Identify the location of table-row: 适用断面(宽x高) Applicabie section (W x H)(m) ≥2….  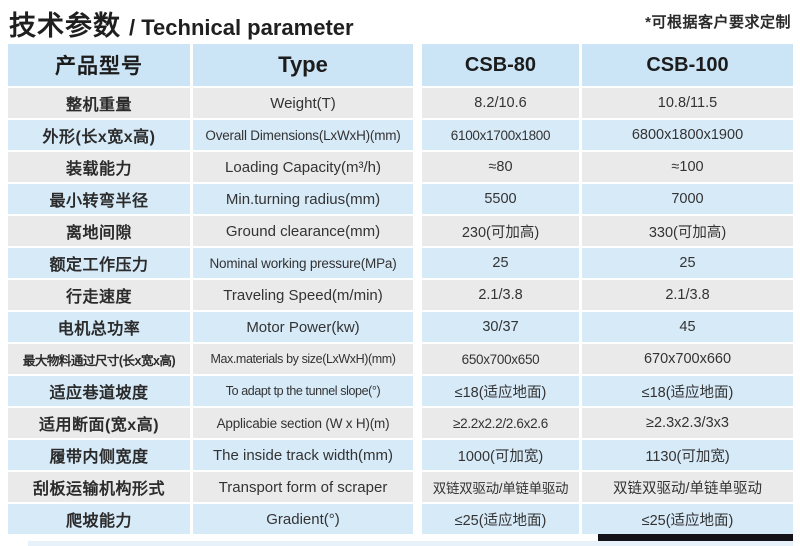
(400, 423).